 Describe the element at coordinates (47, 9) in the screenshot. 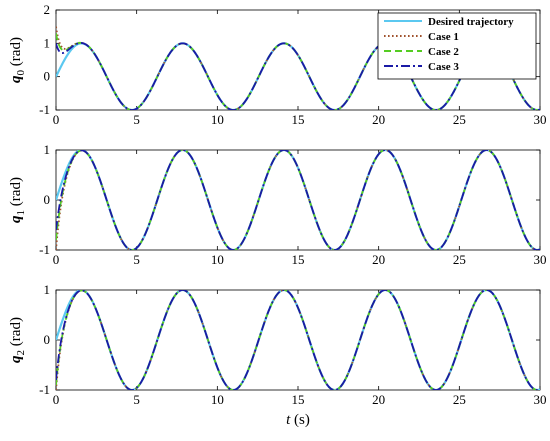

I see `y-tick-label: 2` at that location.